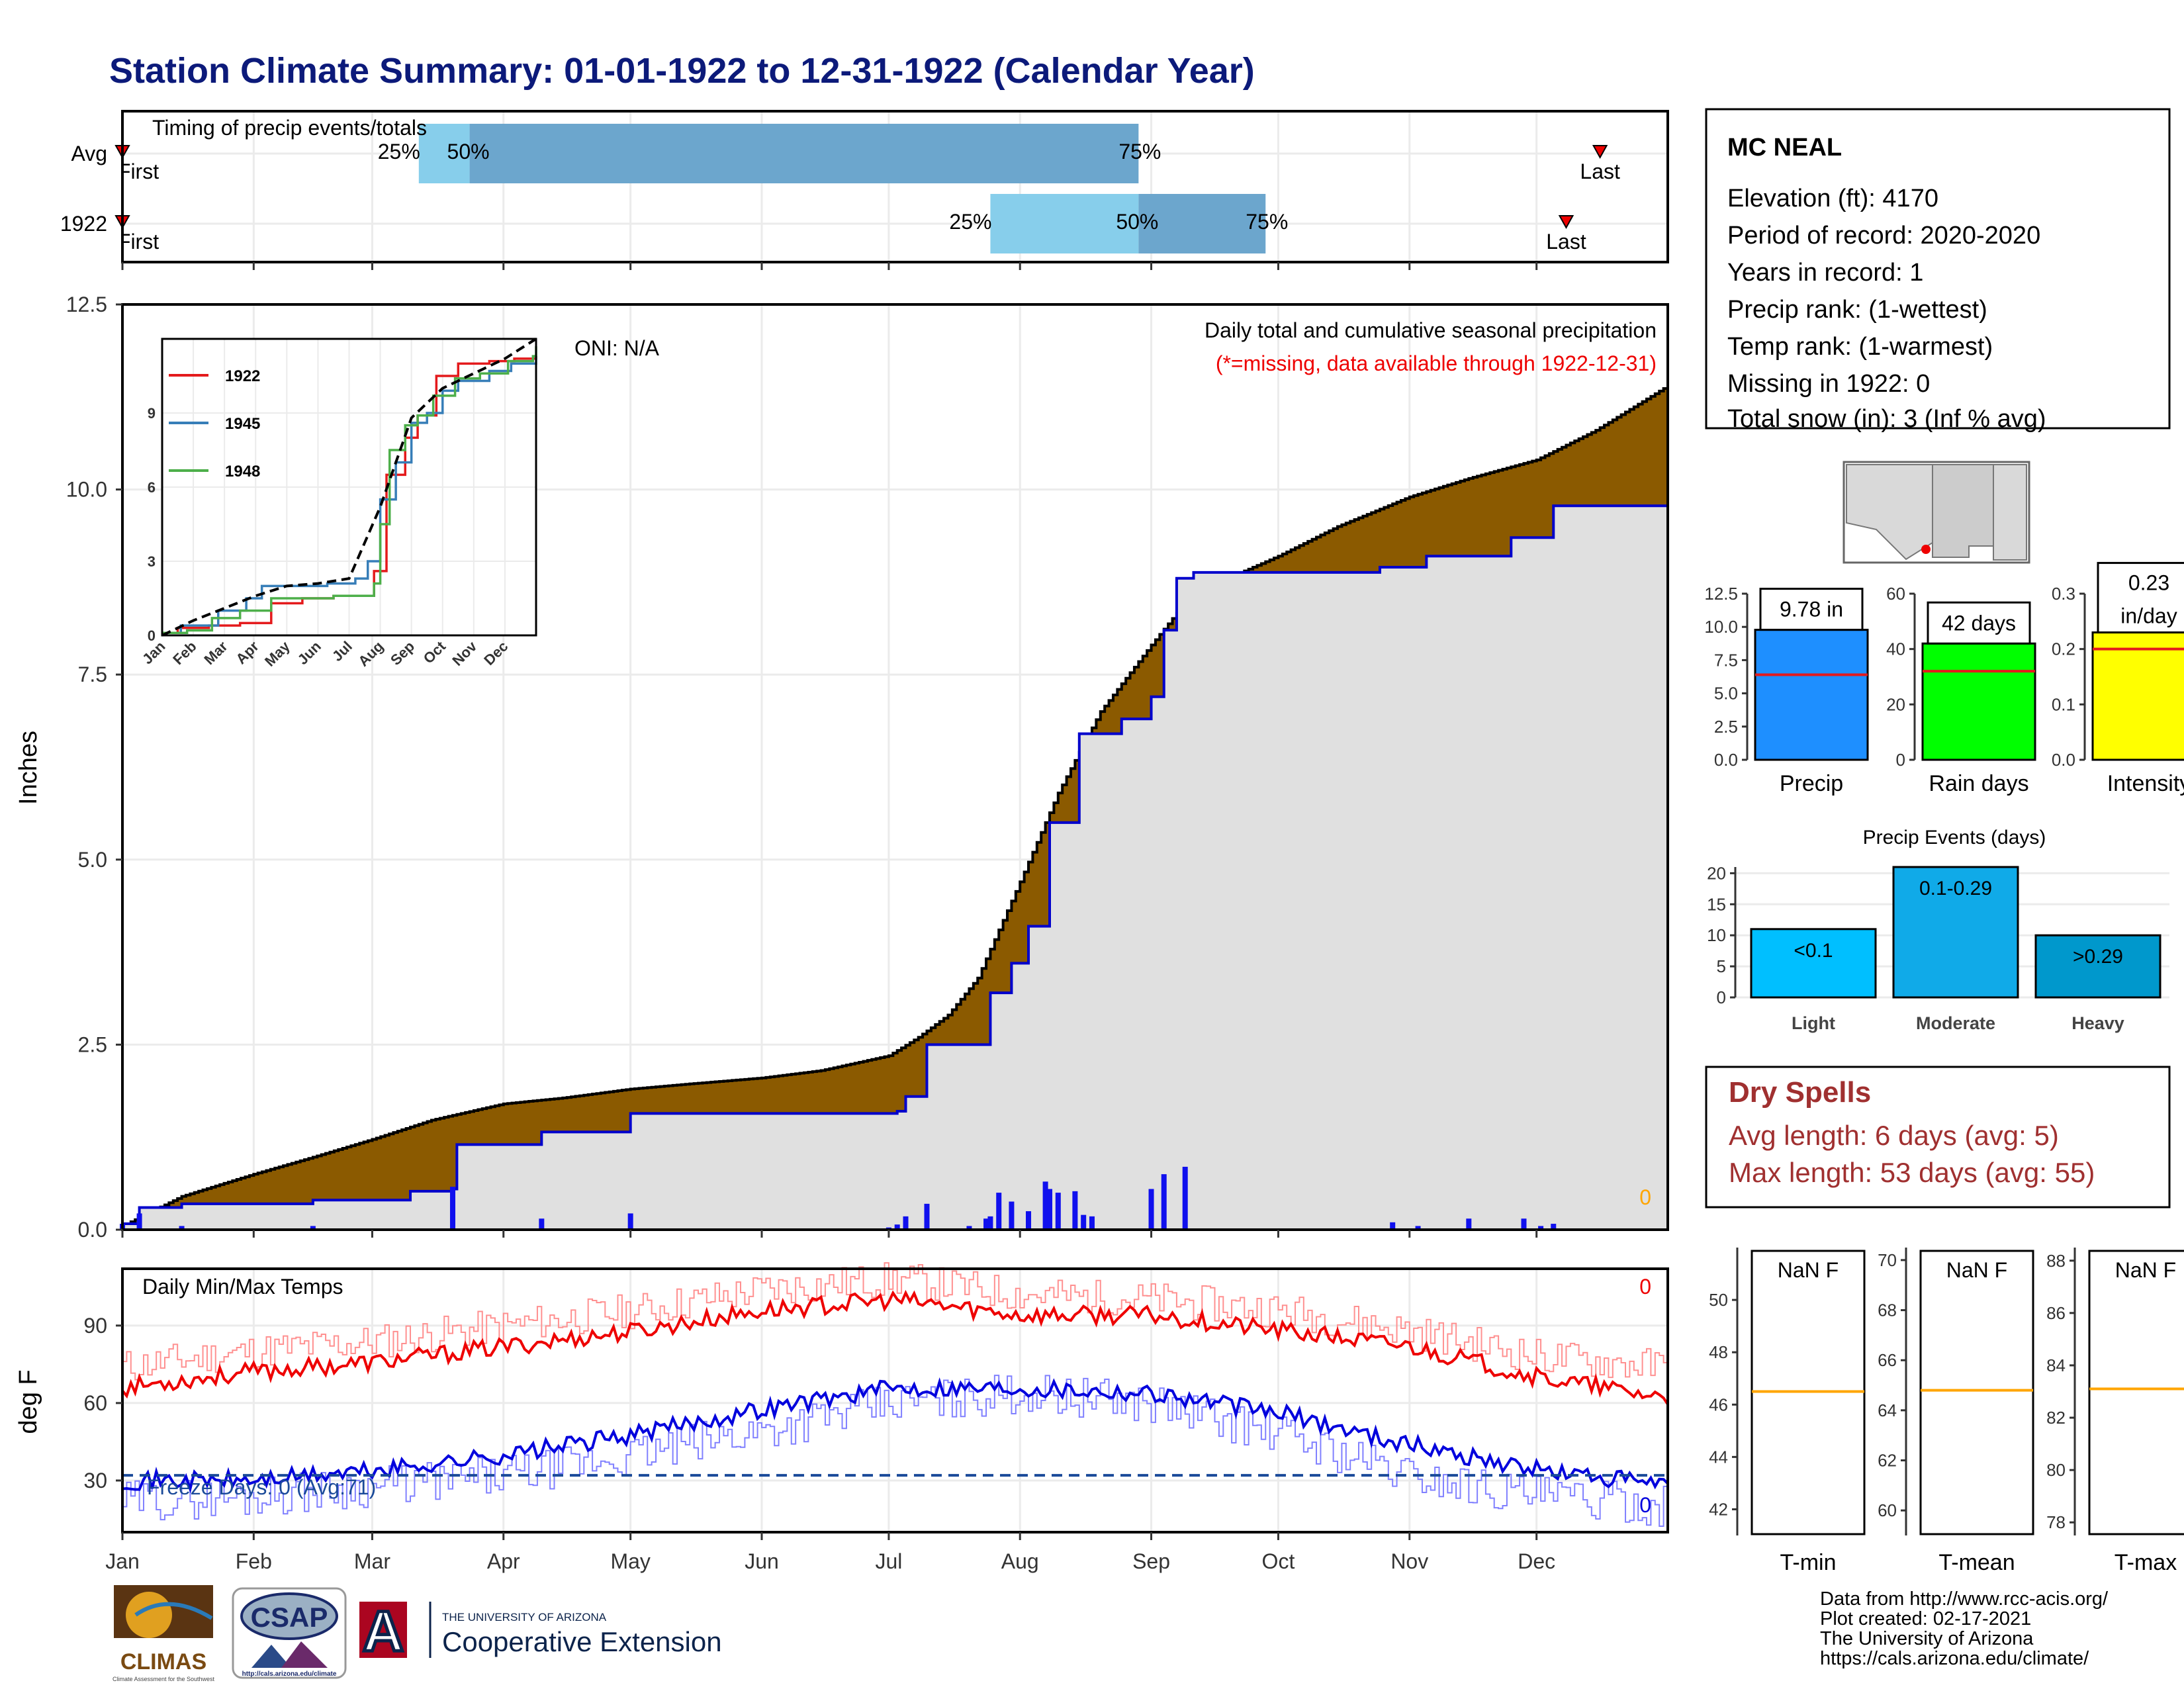  Describe the element at coordinates (87, 490) in the screenshot. I see `main-ytick-label: 10.0` at that location.